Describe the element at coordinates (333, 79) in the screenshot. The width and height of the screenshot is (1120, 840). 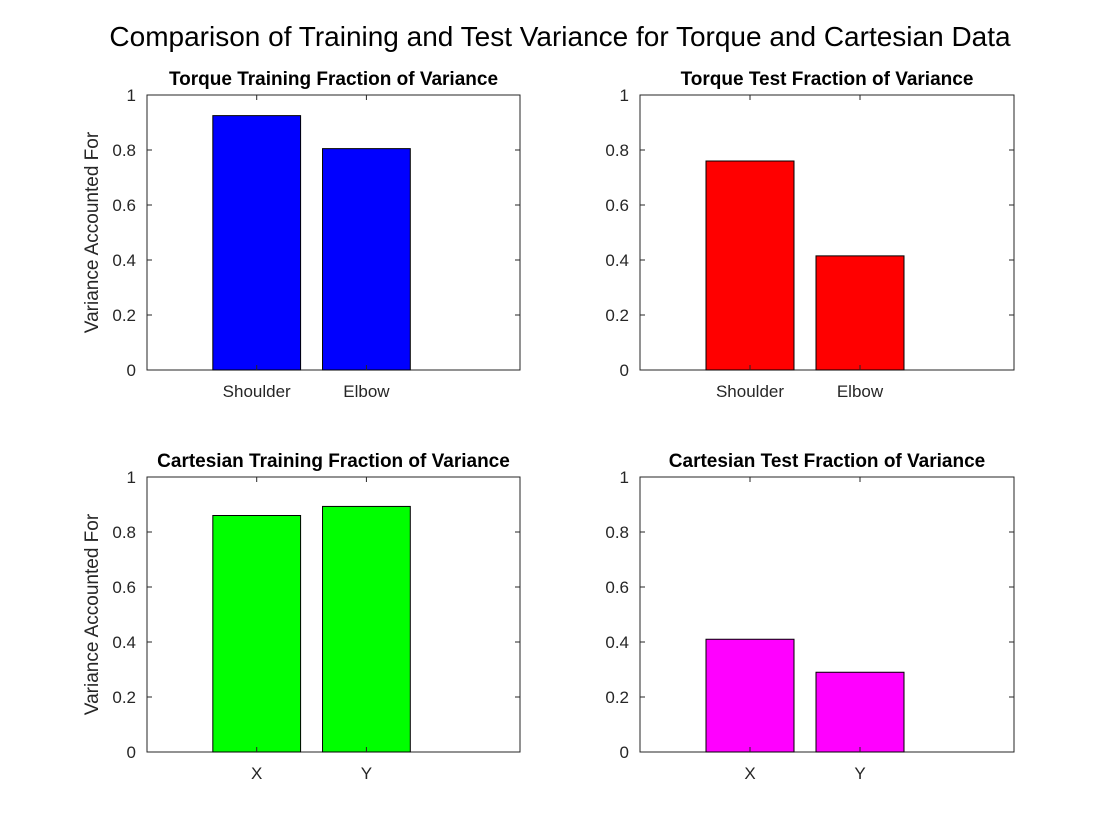
I see `subplot-title: Torque Training Fraction of Variance` at that location.